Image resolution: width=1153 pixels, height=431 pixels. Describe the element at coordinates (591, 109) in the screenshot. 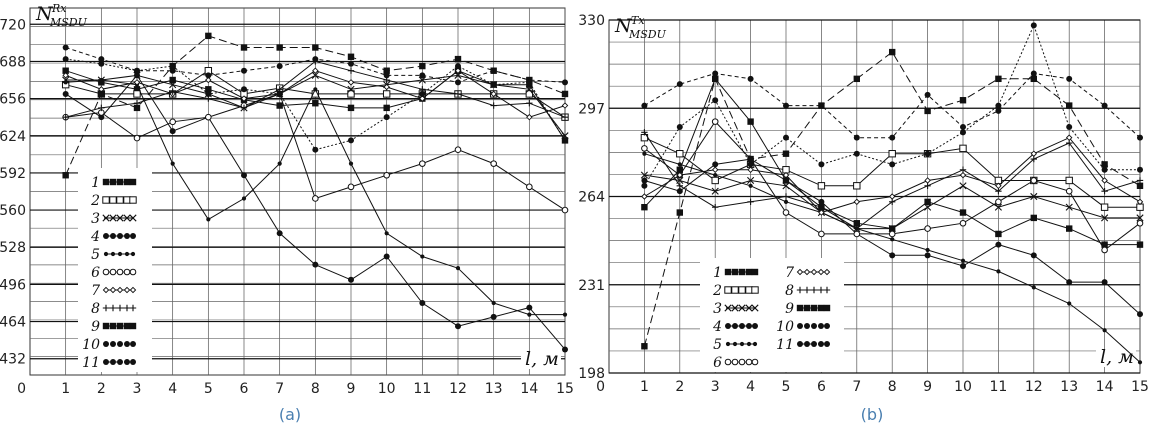

I see `y-tick-label: 297` at that location.